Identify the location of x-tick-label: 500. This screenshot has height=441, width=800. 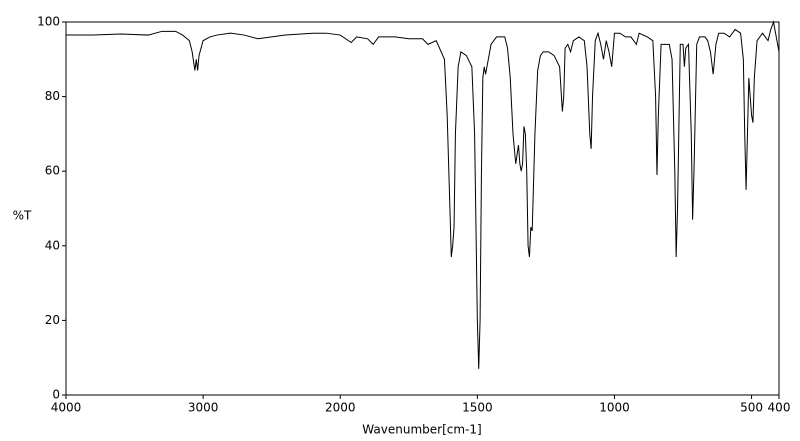
(751, 408).